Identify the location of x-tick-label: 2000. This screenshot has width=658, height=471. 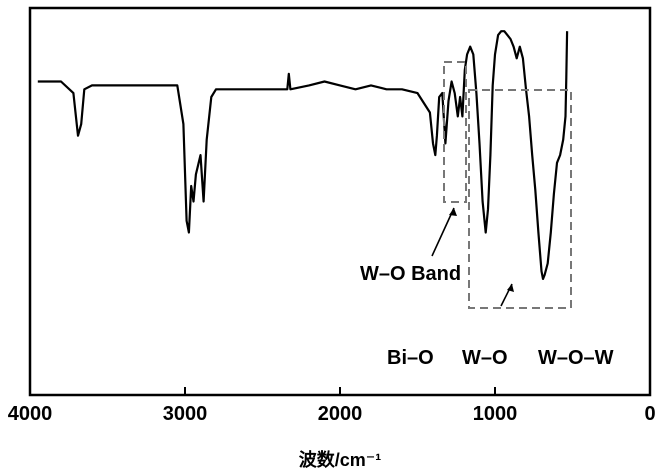
(340, 414).